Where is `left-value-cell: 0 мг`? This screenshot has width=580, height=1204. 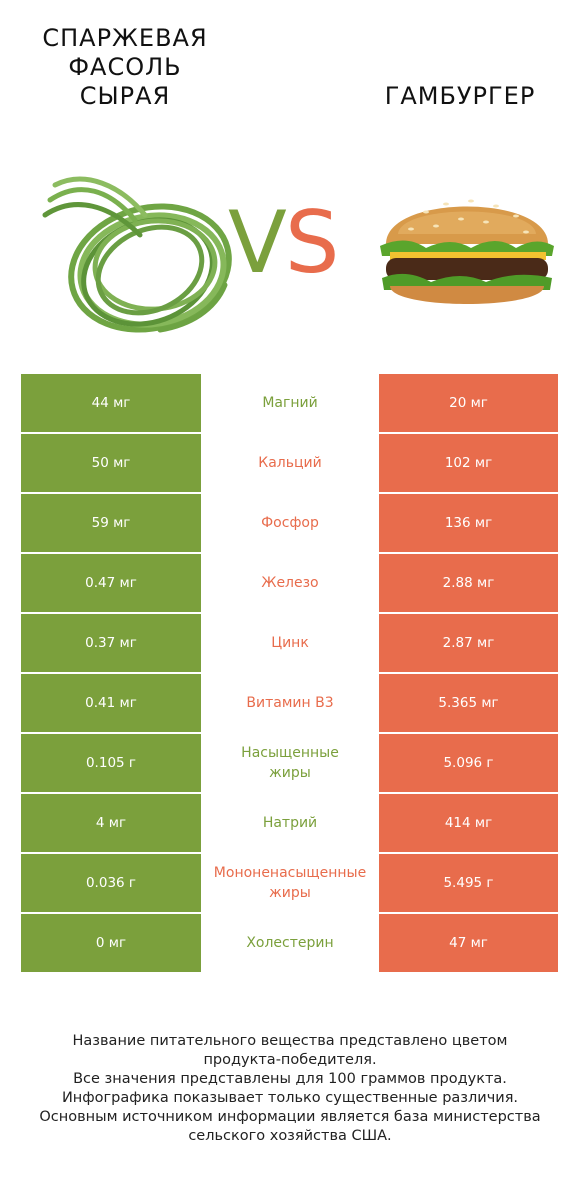
left-value-cell: 0 мг is located at coordinates (111, 943).